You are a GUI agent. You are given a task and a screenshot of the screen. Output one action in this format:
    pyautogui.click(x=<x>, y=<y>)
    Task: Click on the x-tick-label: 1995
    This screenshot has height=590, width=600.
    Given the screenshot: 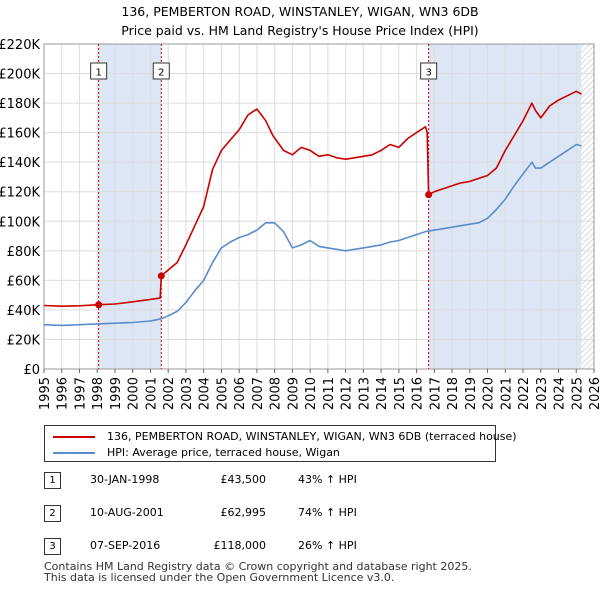 What is the action you would take?
    pyautogui.click(x=45, y=393)
    